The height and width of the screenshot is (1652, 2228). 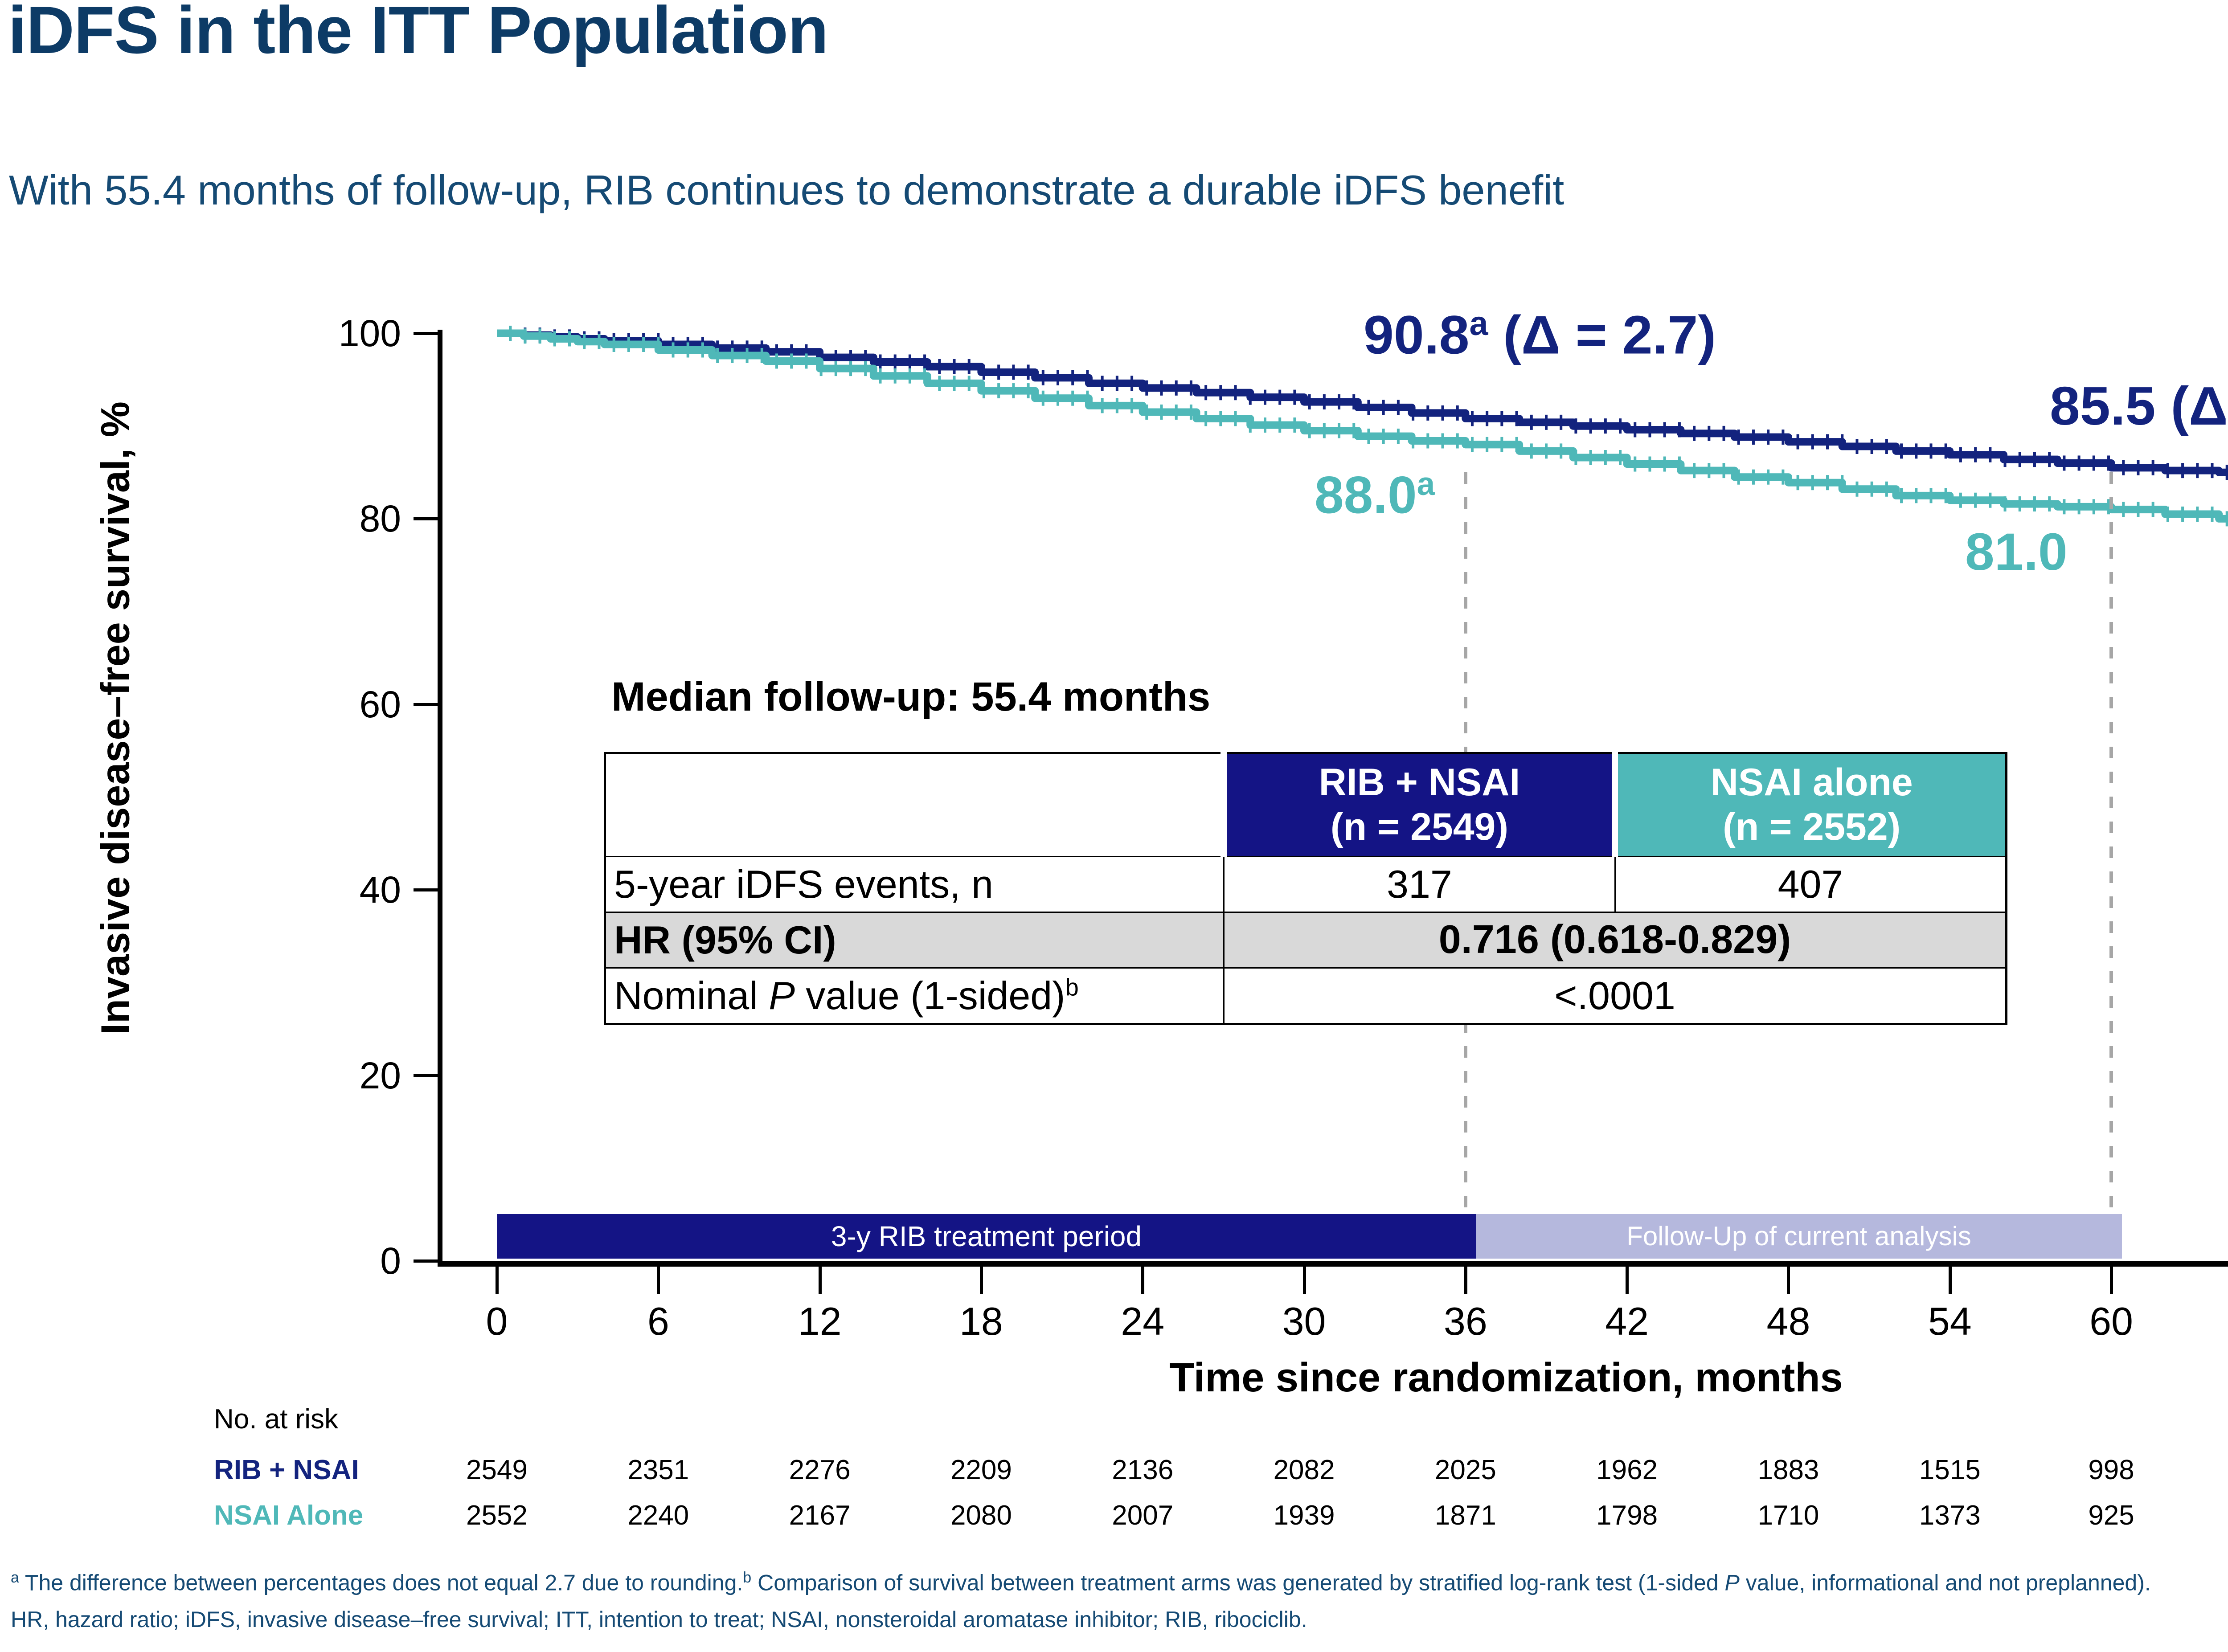 I want to click on annotation-rib-36mo: 90.8a (Δ = 2.7), so click(x=1540, y=334).